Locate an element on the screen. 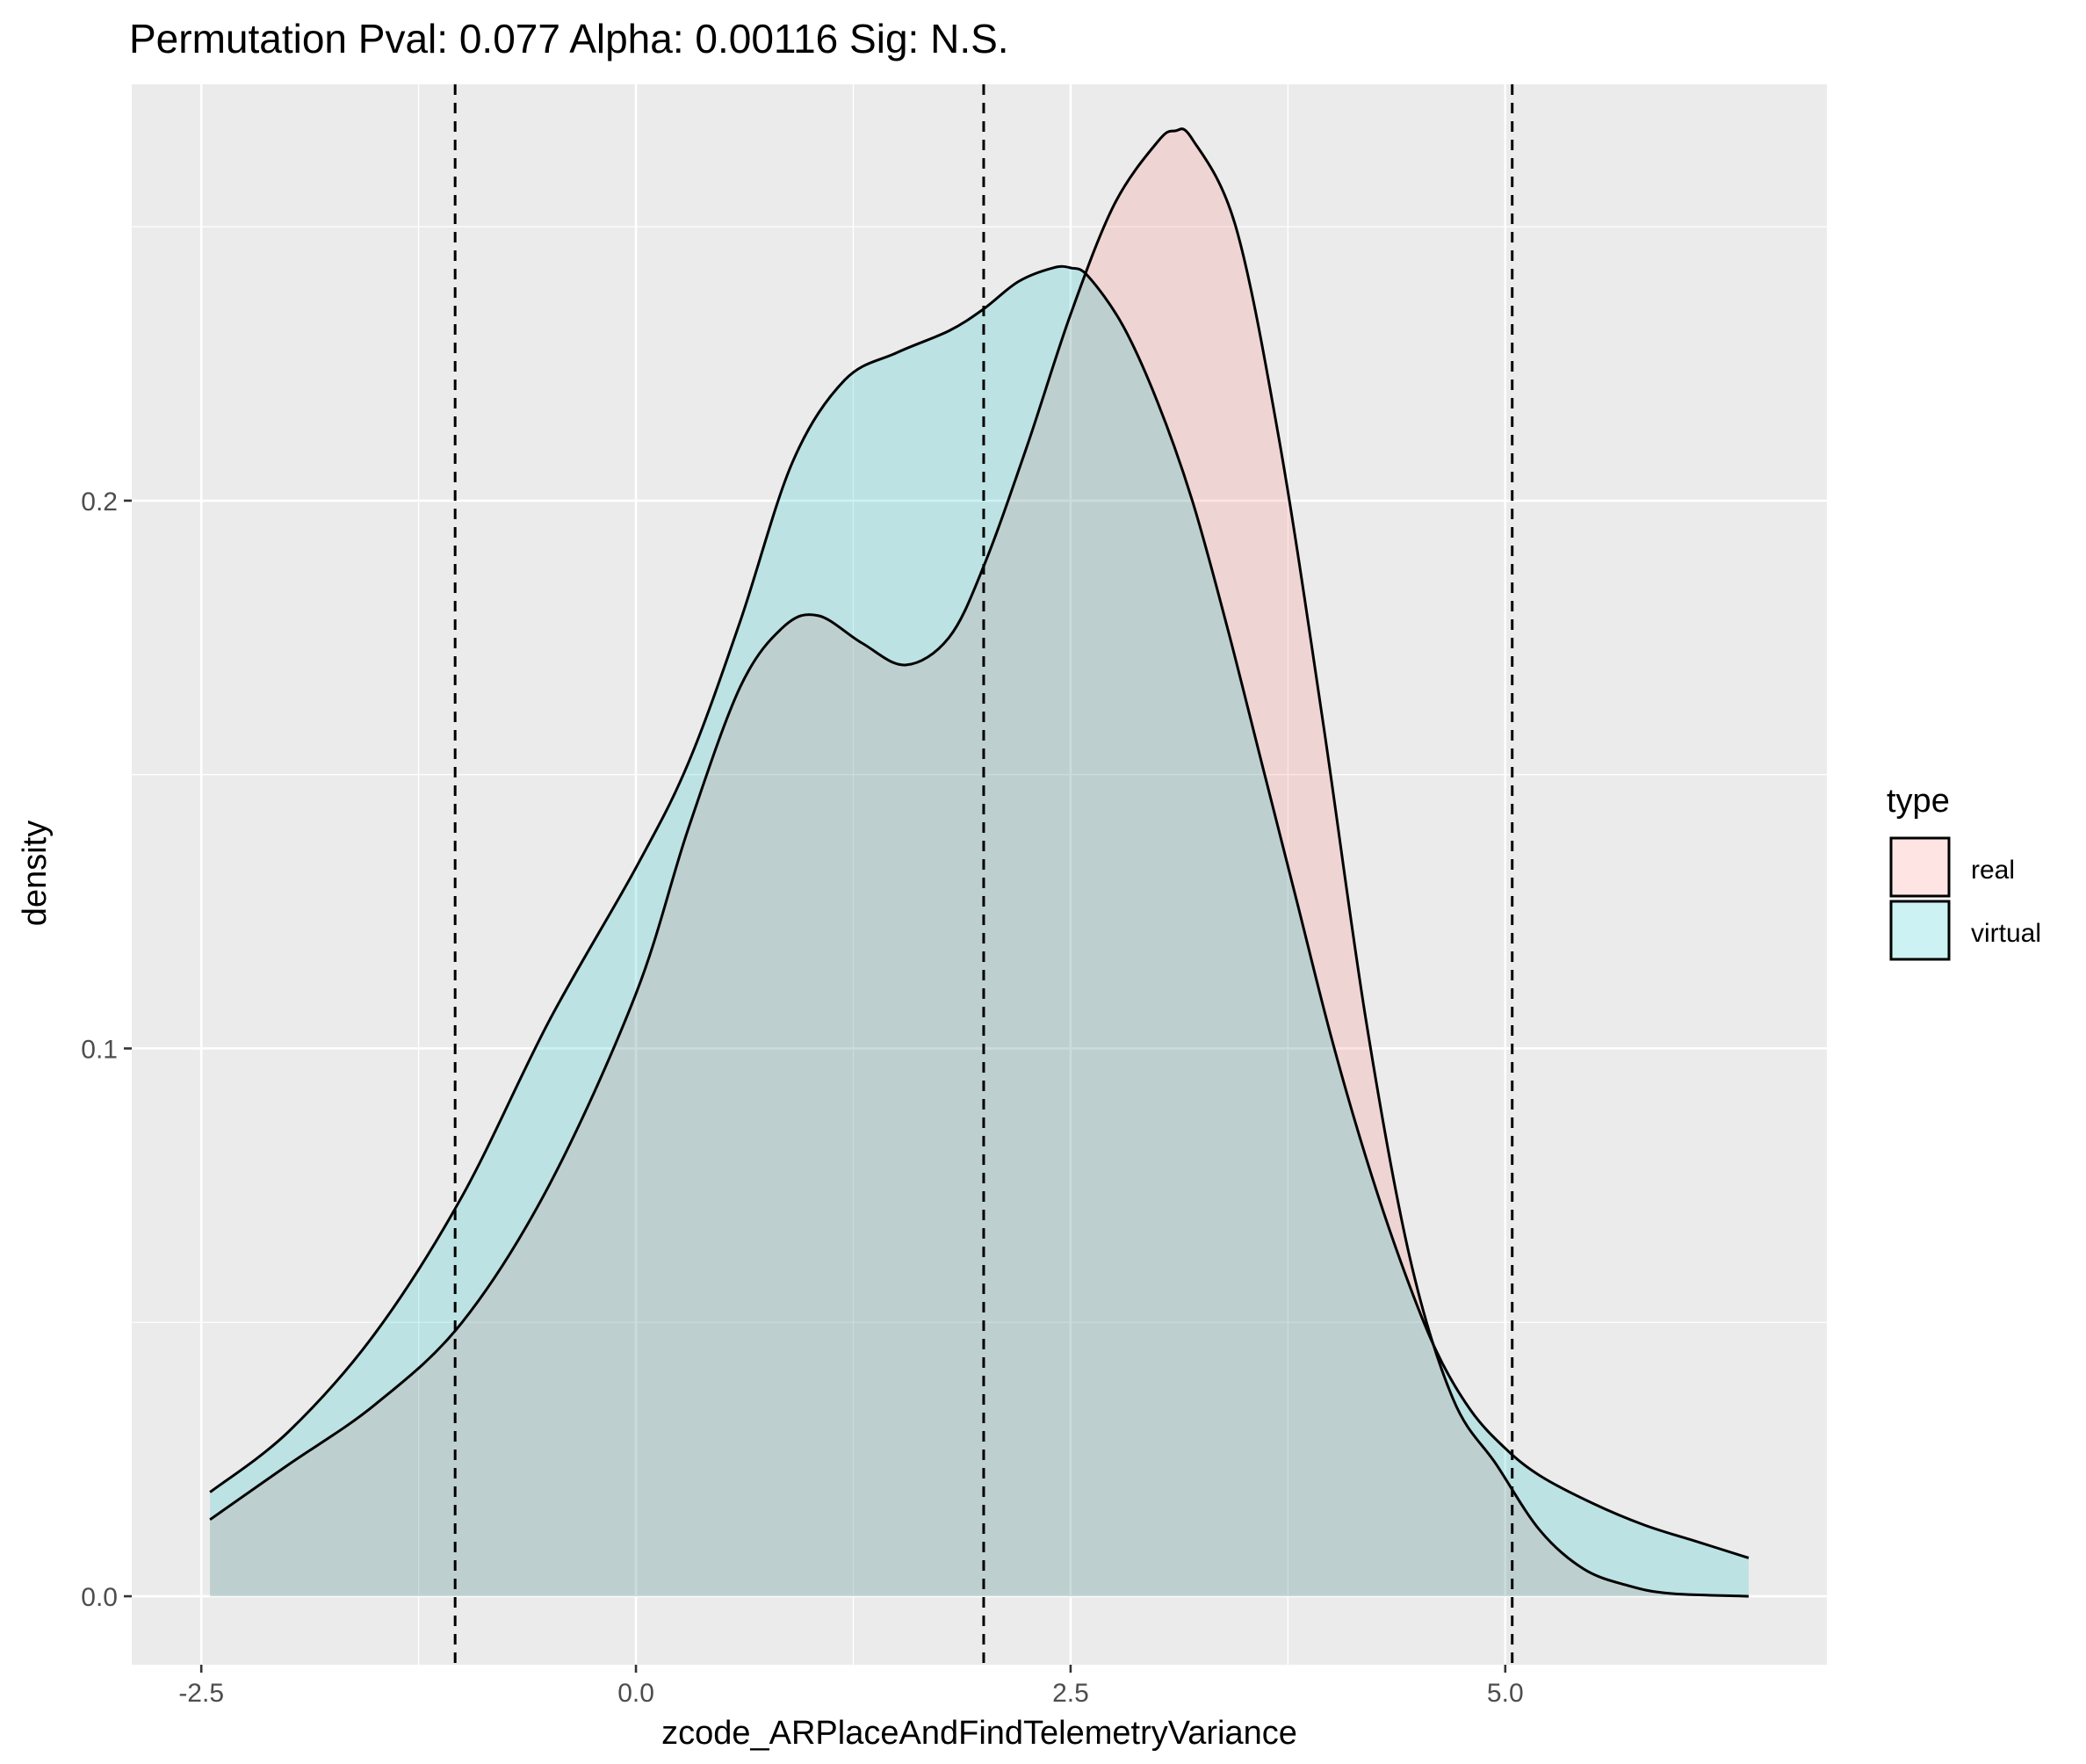  legend: type real virtual is located at coordinates (1964, 872).